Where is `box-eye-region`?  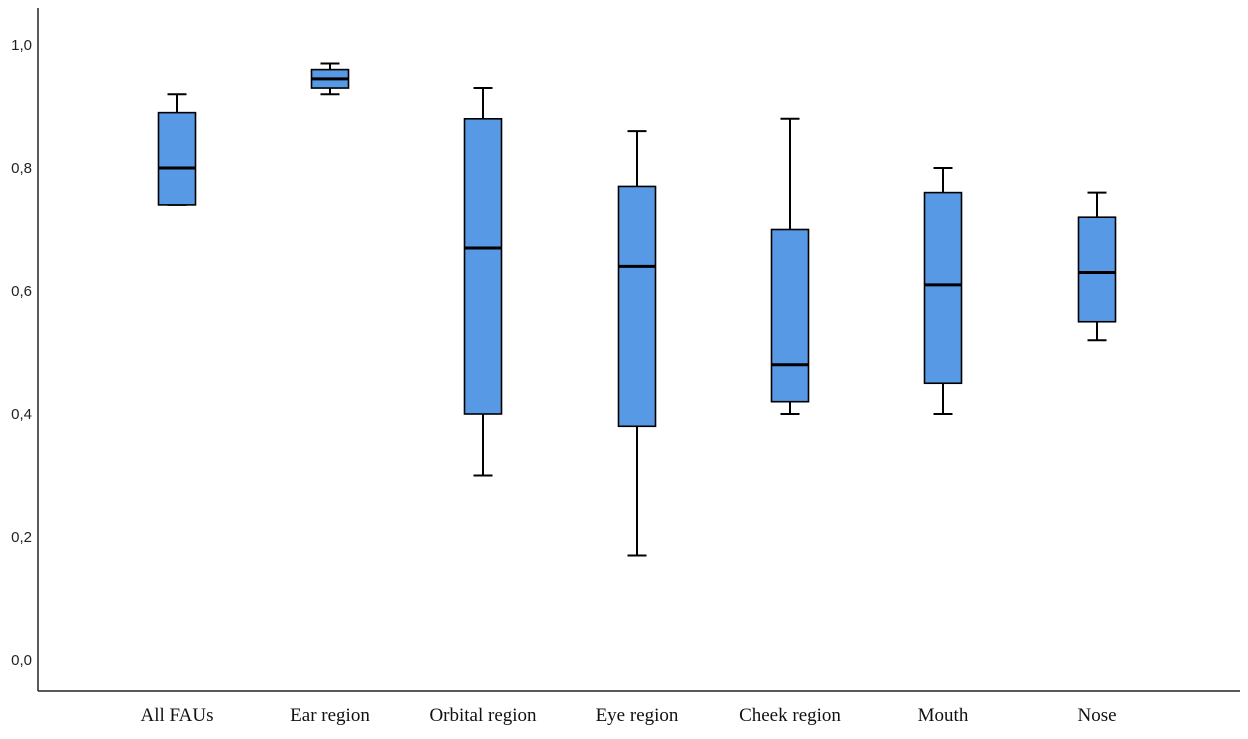
box-eye-region is located at coordinates (637, 343).